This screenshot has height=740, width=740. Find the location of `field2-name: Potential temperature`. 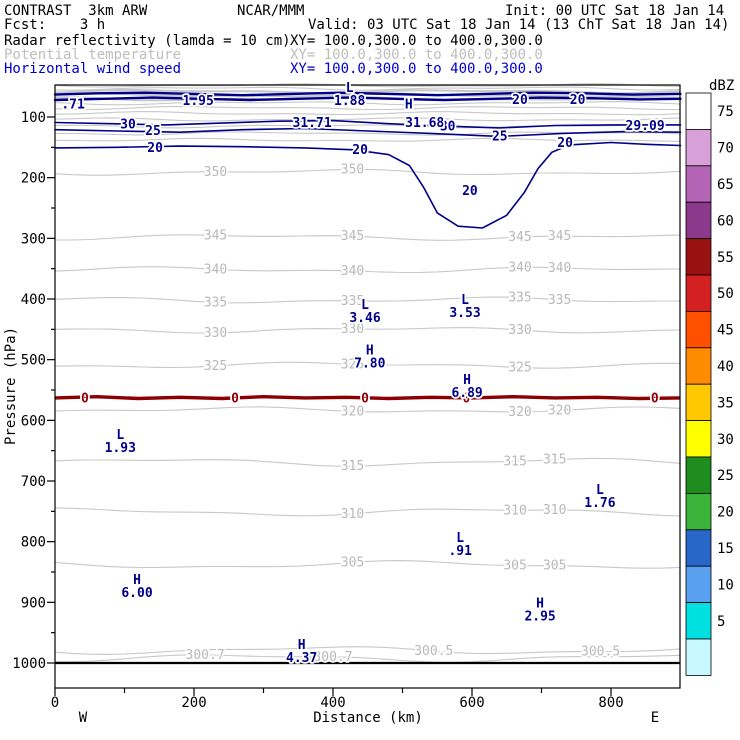

field2-name: Potential temperature is located at coordinates (93, 55).